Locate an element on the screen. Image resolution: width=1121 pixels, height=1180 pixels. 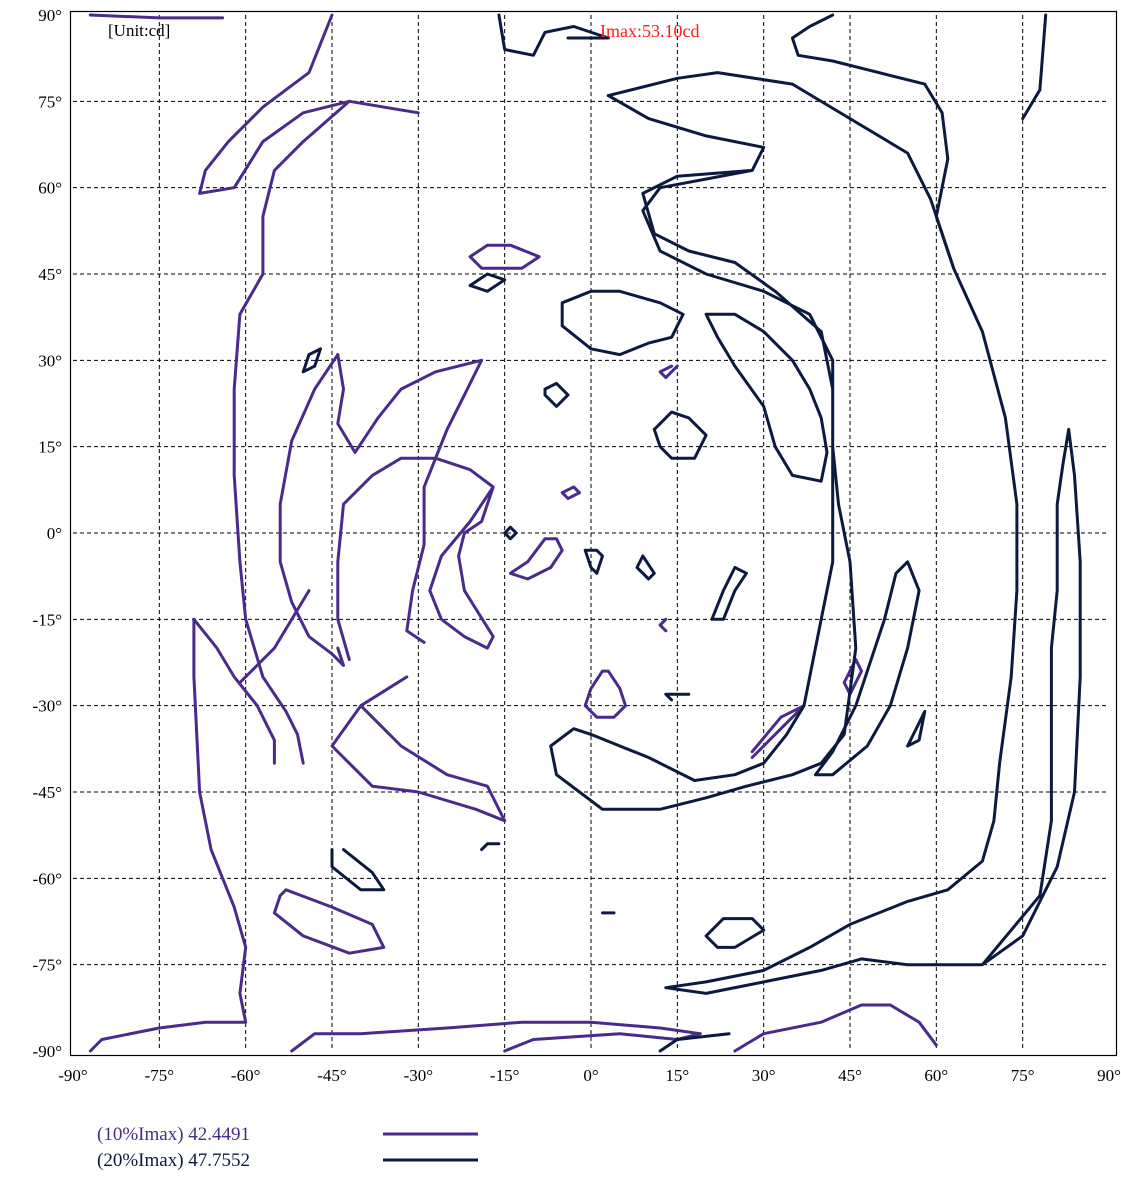
legend-entry-label: (10%Imax) 42.4491 is located at coordinates (173, 1134).